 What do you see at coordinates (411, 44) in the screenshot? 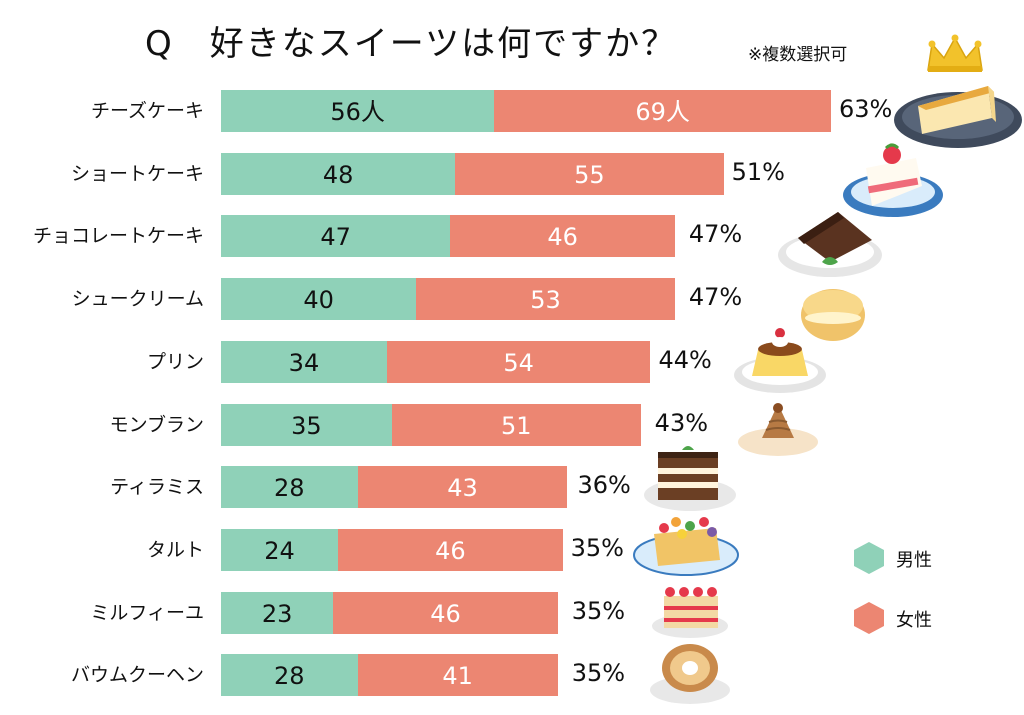
I see `chart-title: Q 好きなスイーツは何ですか？` at bounding box center [411, 44].